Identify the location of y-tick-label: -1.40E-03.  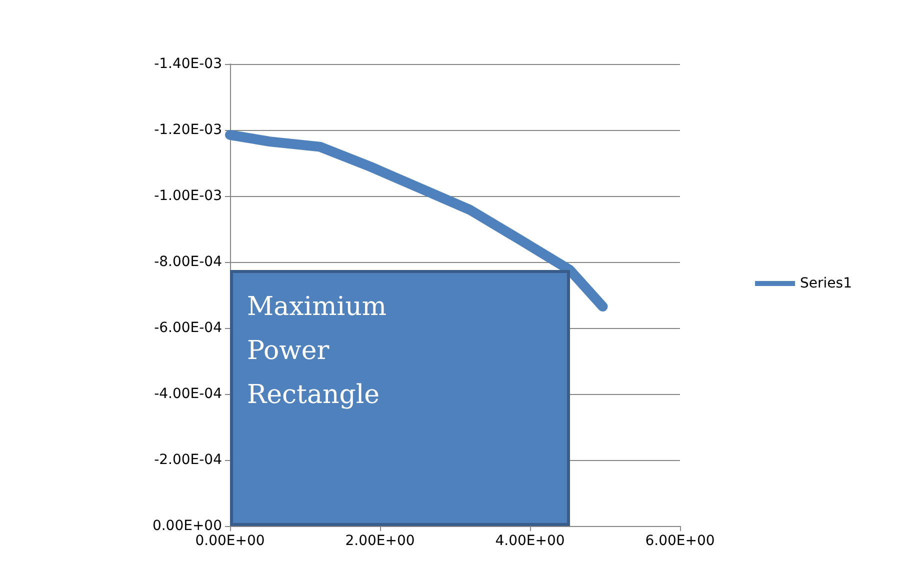
(188, 64).